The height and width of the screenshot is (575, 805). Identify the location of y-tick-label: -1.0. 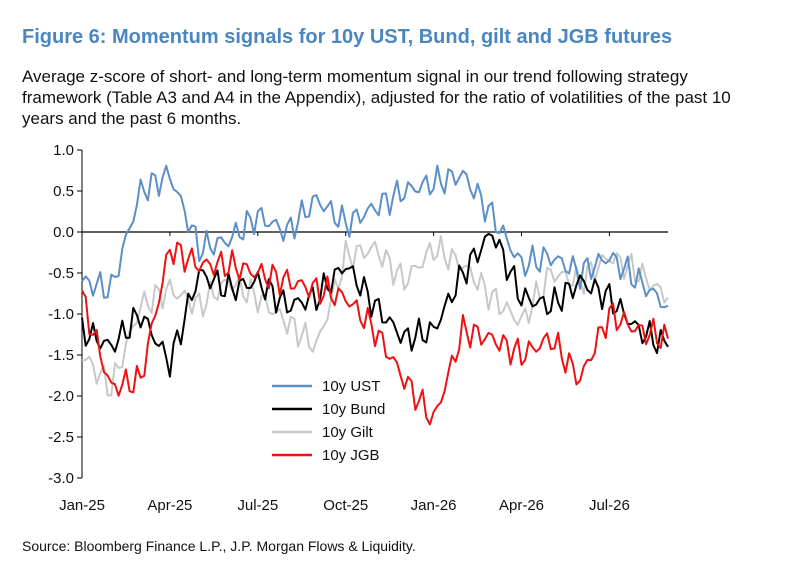
(61, 314).